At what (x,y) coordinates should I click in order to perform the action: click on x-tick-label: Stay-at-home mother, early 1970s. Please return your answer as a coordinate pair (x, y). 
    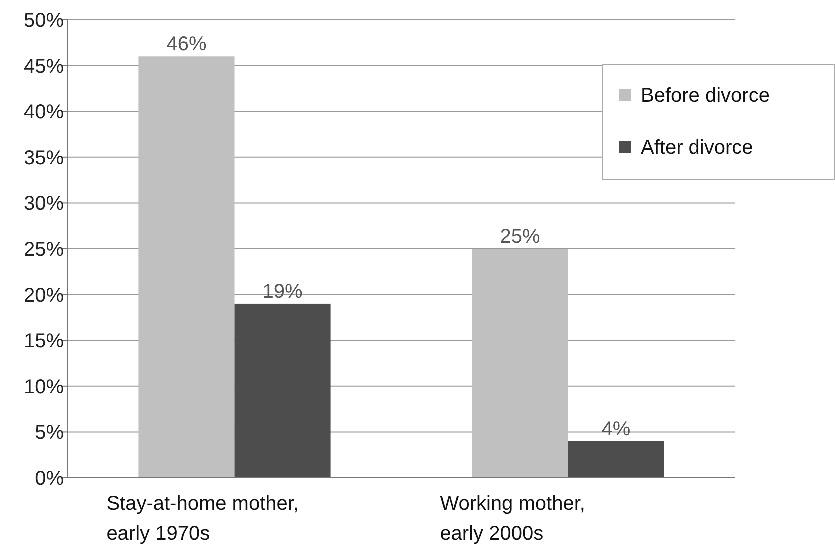
    Looking at the image, I should click on (203, 519).